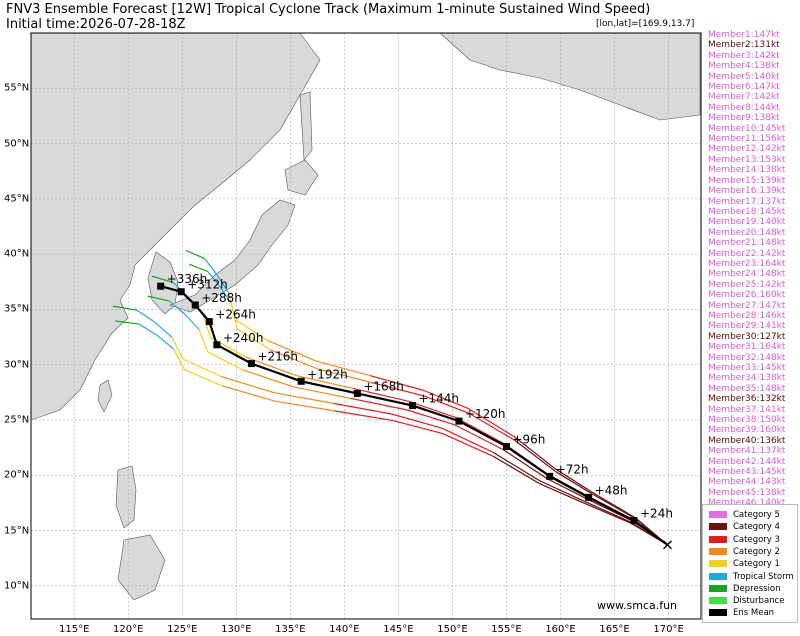 The width and height of the screenshot is (800, 636). I want to click on legend-label: Category 2, so click(756, 551).